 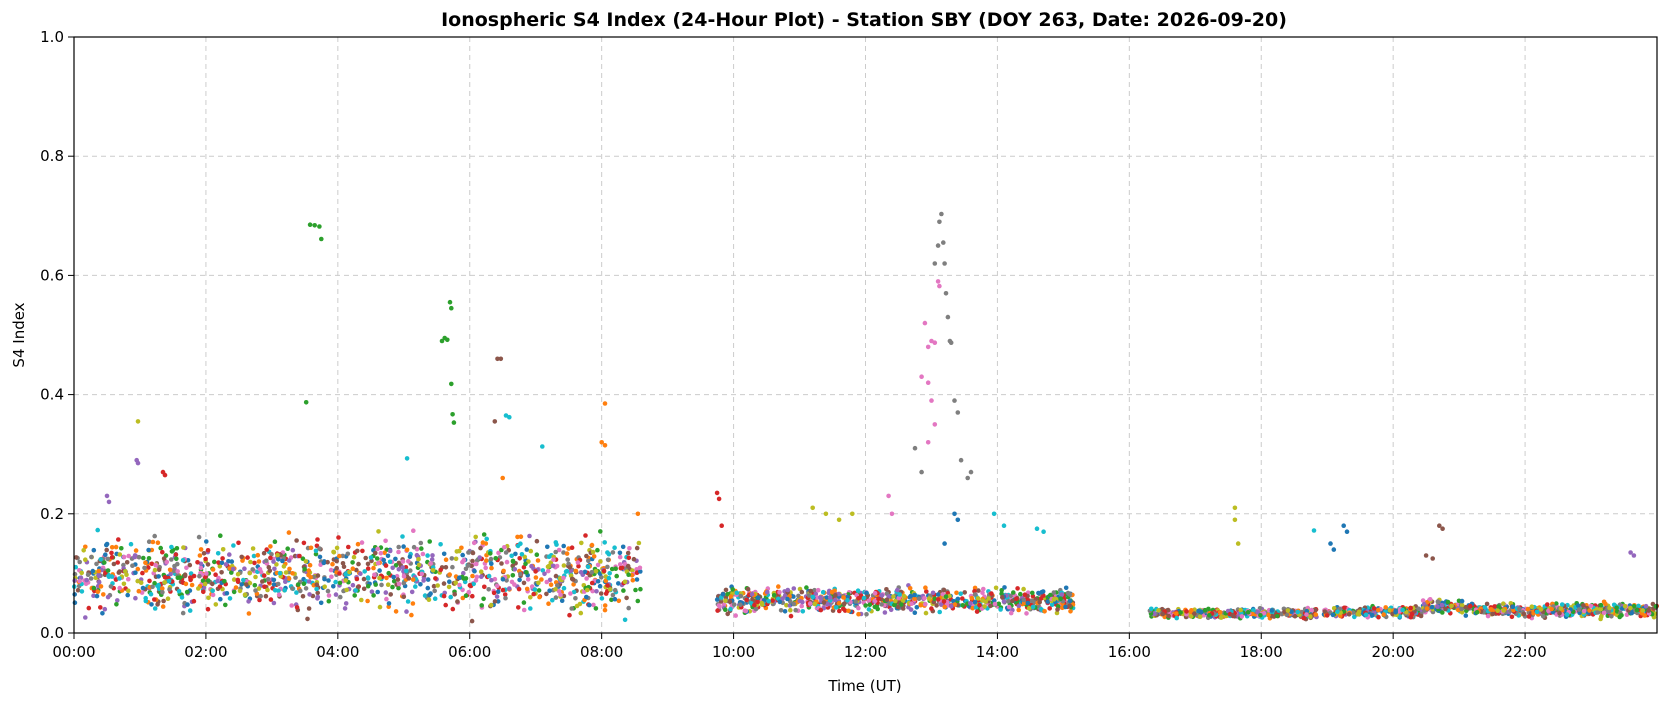 I want to click on x-axis-label: Time (UT), so click(x=864, y=686).